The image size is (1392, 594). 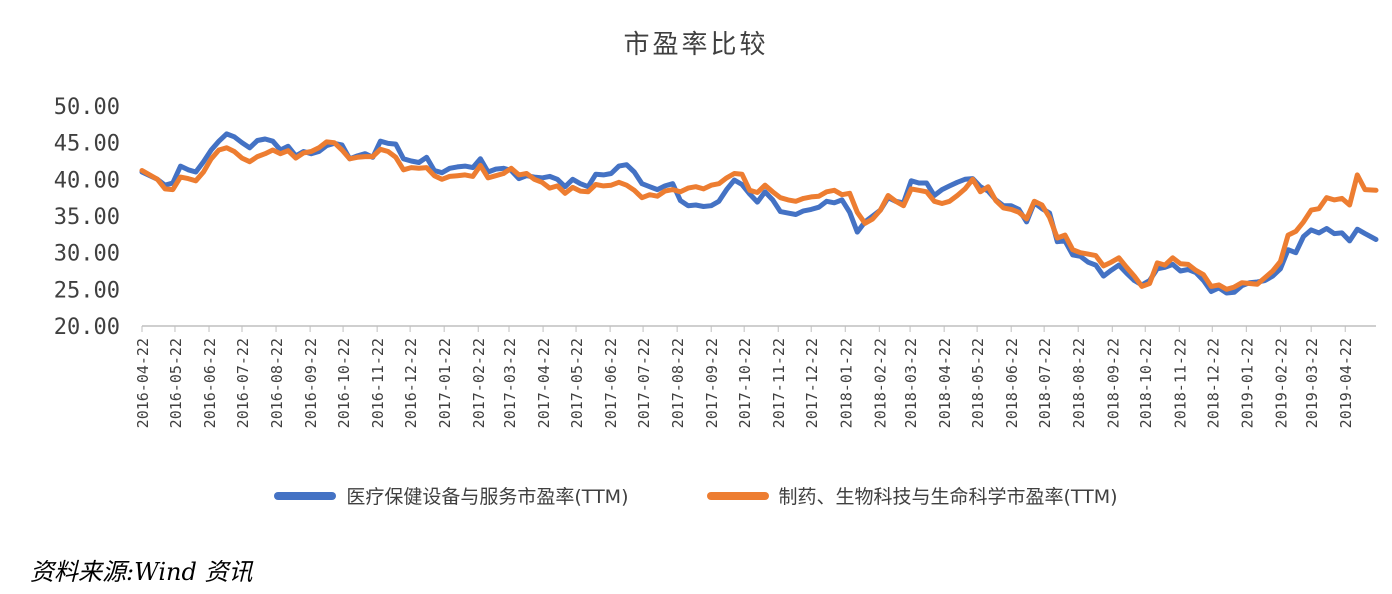 I want to click on x-tick-label: 2017-11-22, so click(x=779, y=383).